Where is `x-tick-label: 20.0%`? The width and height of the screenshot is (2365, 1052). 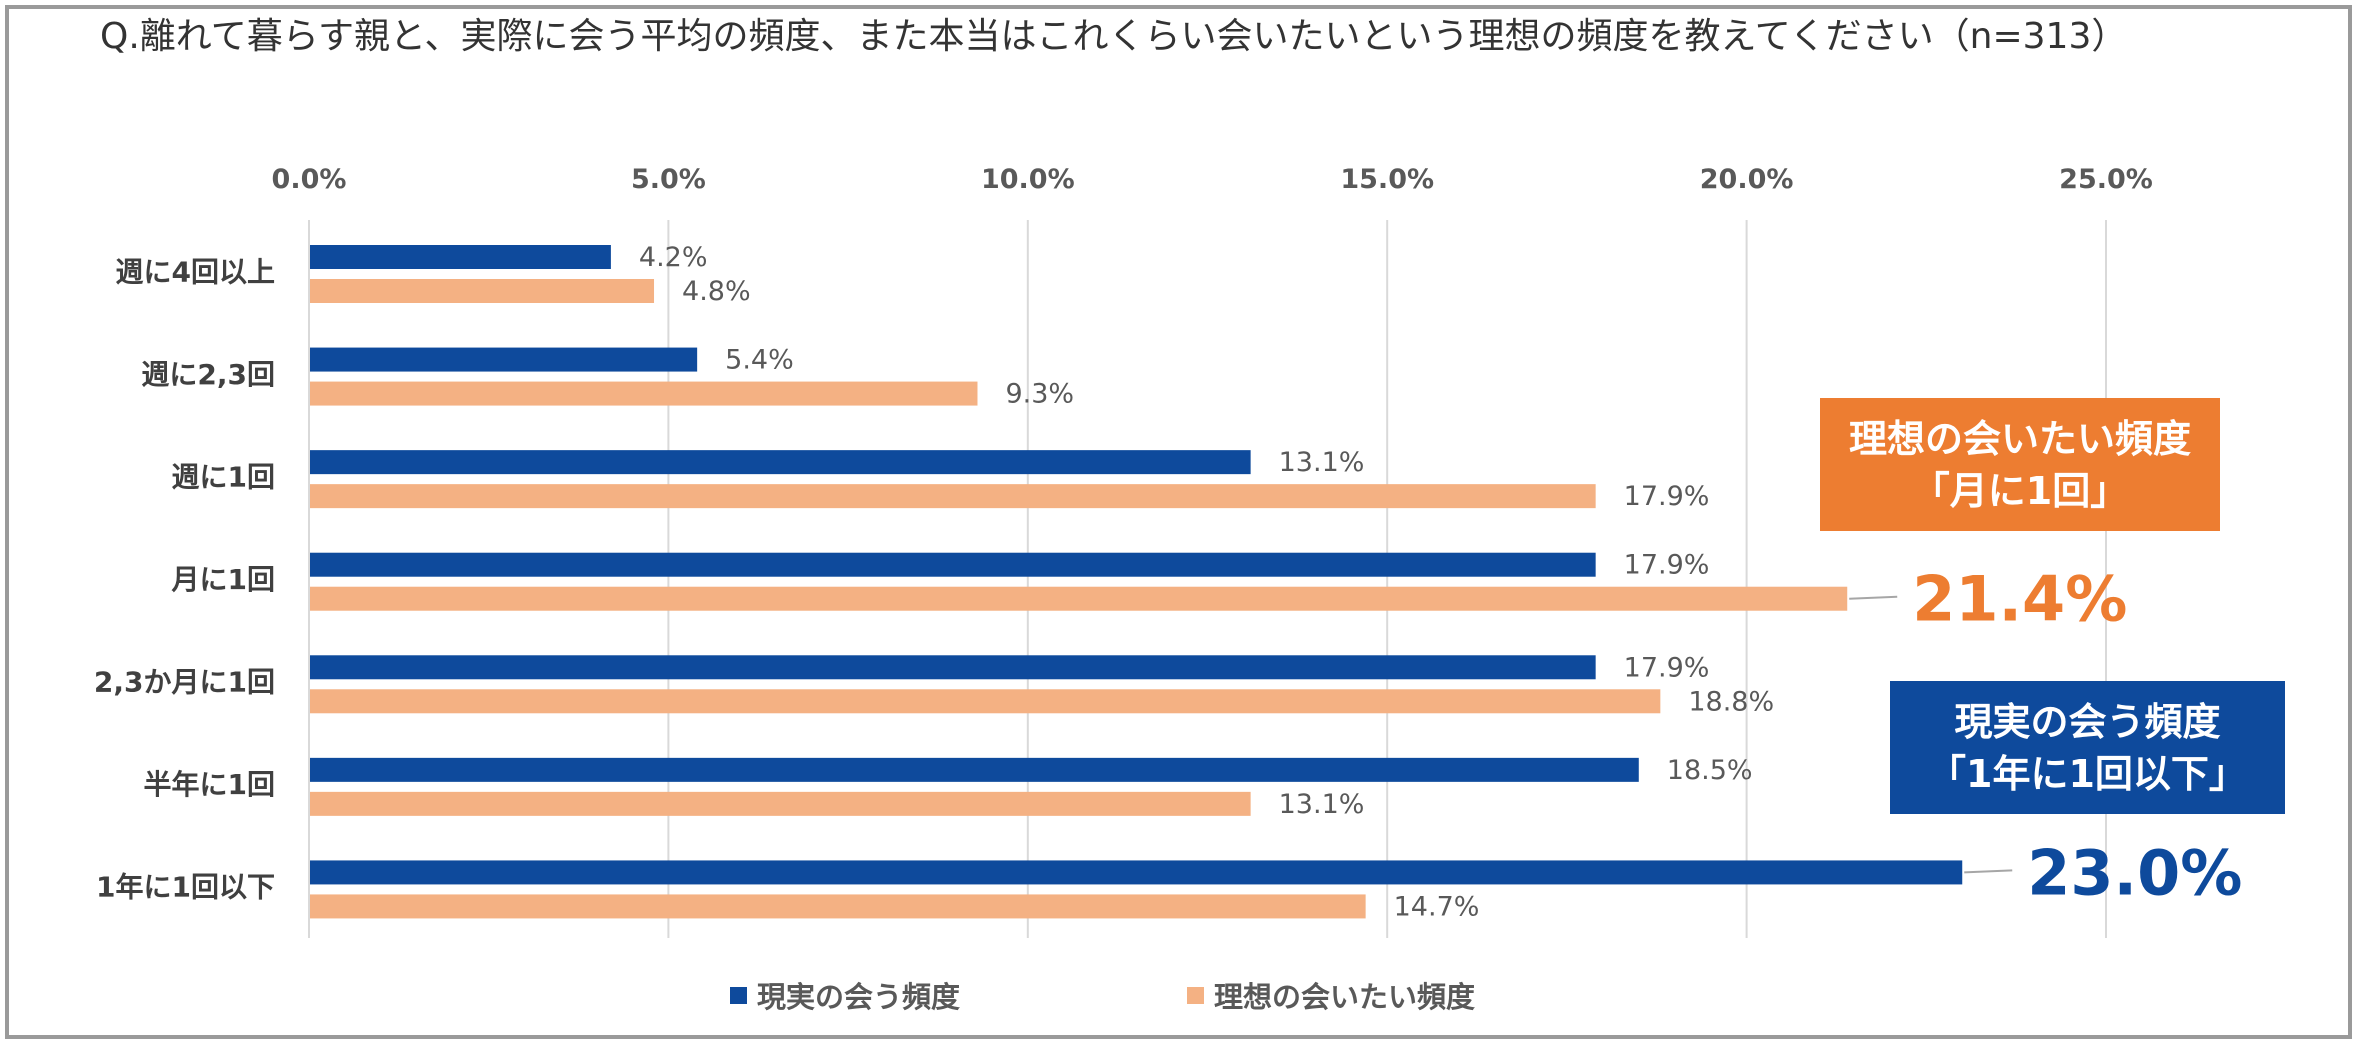 x-tick-label: 20.0% is located at coordinates (1747, 179).